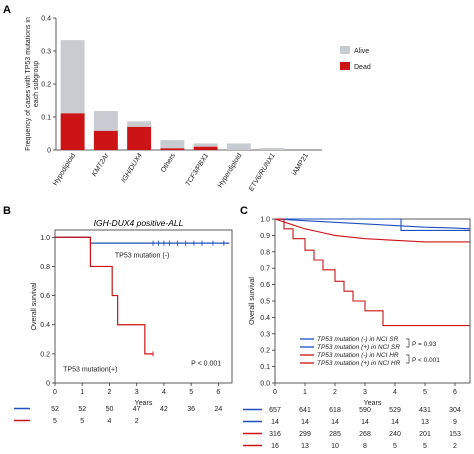 The image size is (474, 454). I want to click on panel-letter-b: B, so click(7, 211).